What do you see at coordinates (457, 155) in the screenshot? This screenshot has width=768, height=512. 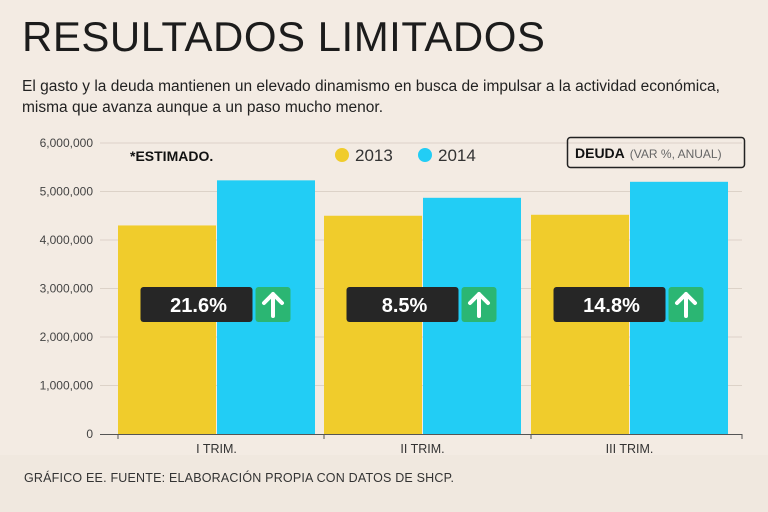 I see `legend-label-2014: 2014` at bounding box center [457, 155].